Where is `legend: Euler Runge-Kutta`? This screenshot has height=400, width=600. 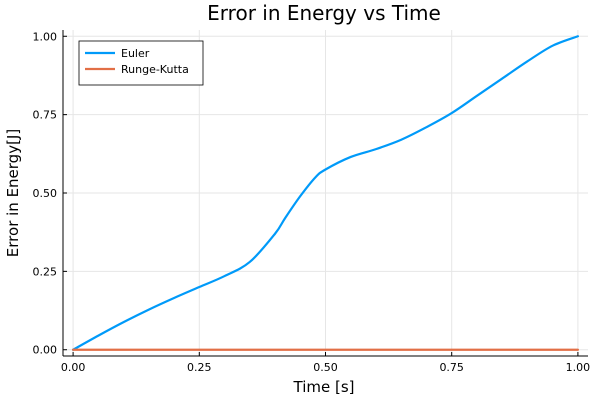
legend: Euler Runge-Kutta is located at coordinates (141, 63).